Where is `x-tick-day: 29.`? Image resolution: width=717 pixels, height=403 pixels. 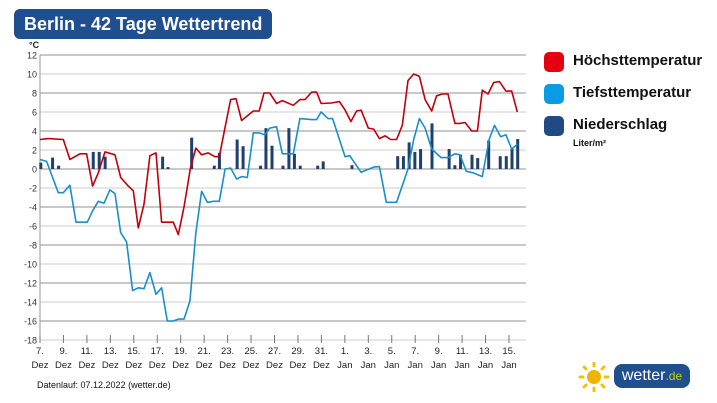
x-tick-day: 29. is located at coordinates (297, 351).